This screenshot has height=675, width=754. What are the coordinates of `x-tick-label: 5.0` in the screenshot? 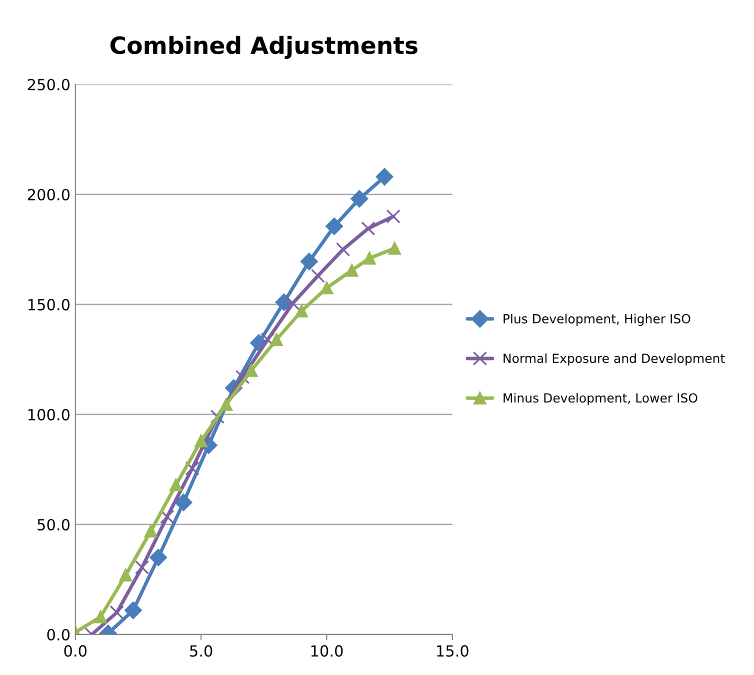 It's located at (201, 651).